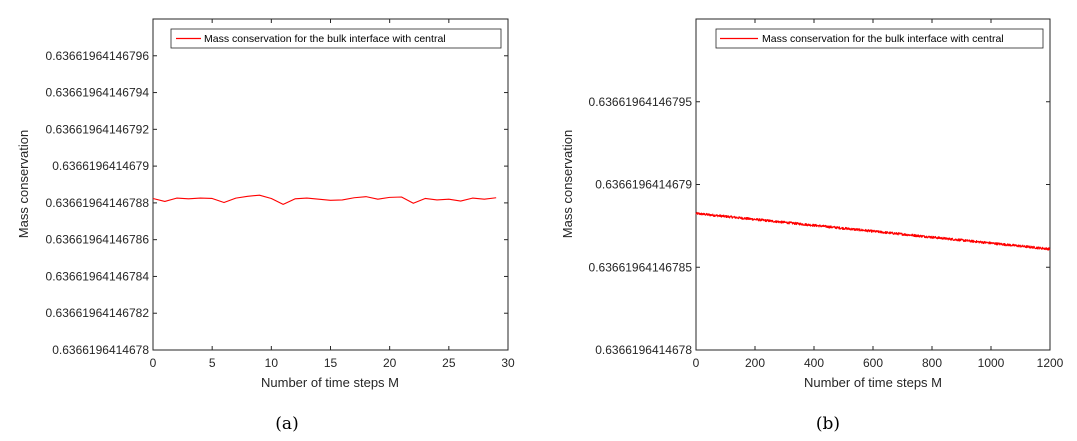  Describe the element at coordinates (991, 363) in the screenshot. I see `x-tick-label: 1000` at that location.